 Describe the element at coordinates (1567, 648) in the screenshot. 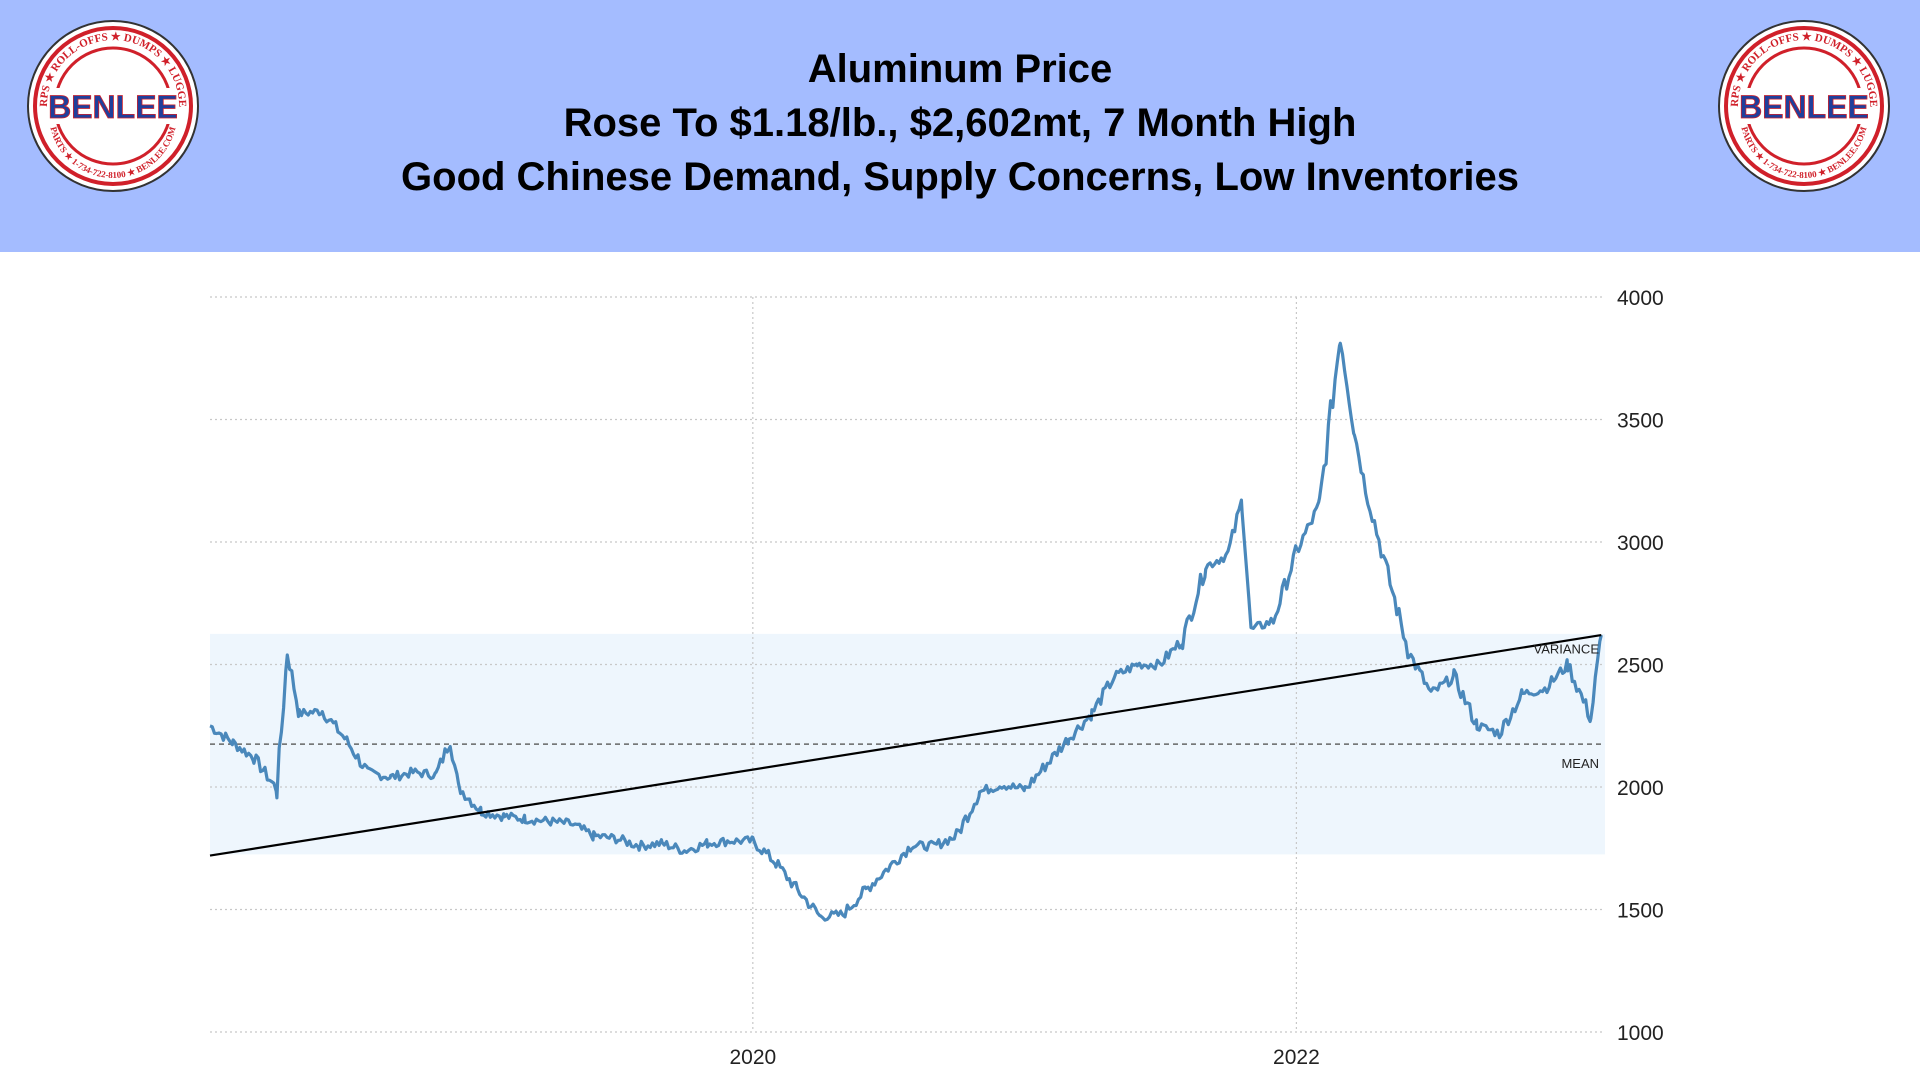

I see `variance-label: VARIANCE` at that location.